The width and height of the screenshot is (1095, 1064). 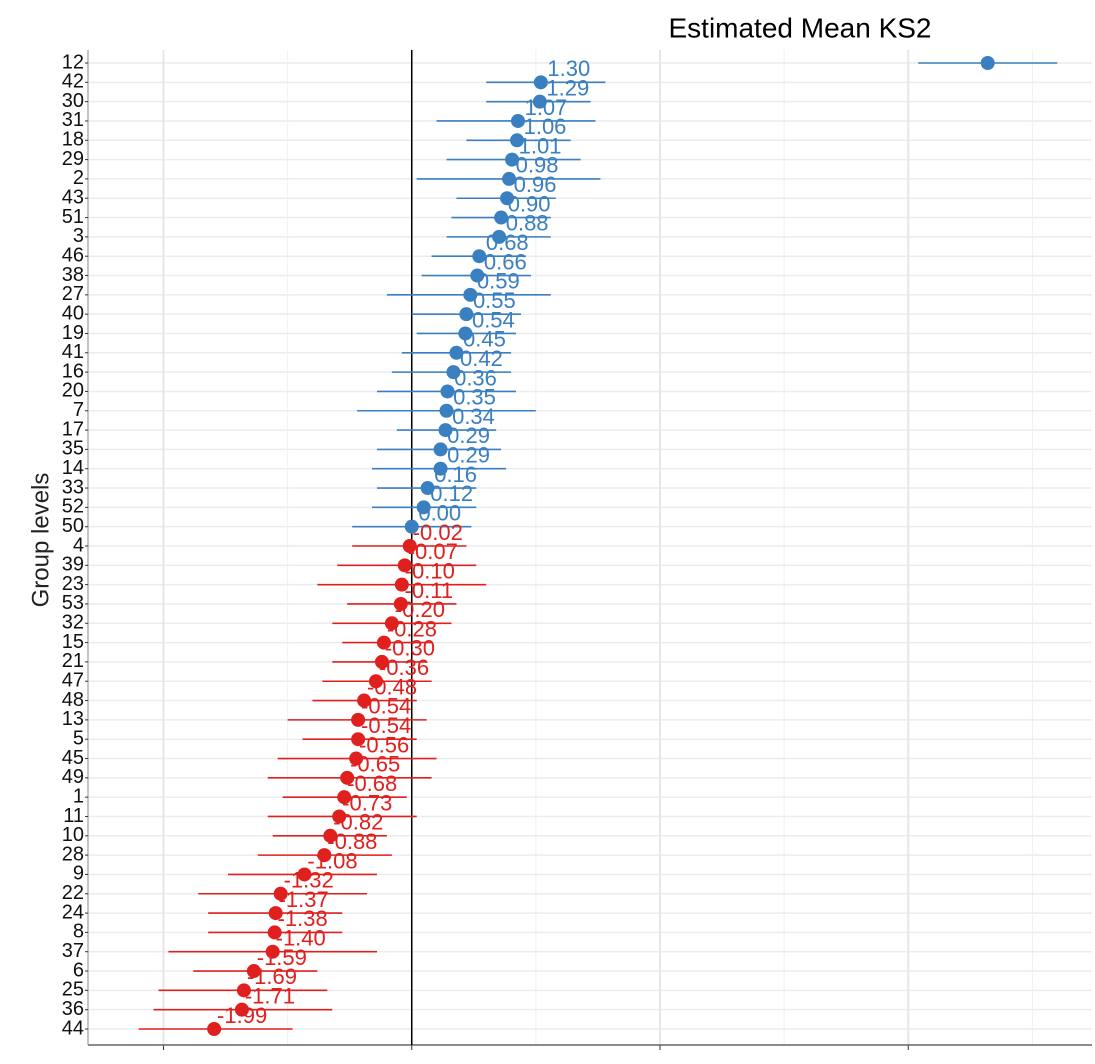 What do you see at coordinates (73, 565) in the screenshot?
I see `y-tick-label: 39` at bounding box center [73, 565].